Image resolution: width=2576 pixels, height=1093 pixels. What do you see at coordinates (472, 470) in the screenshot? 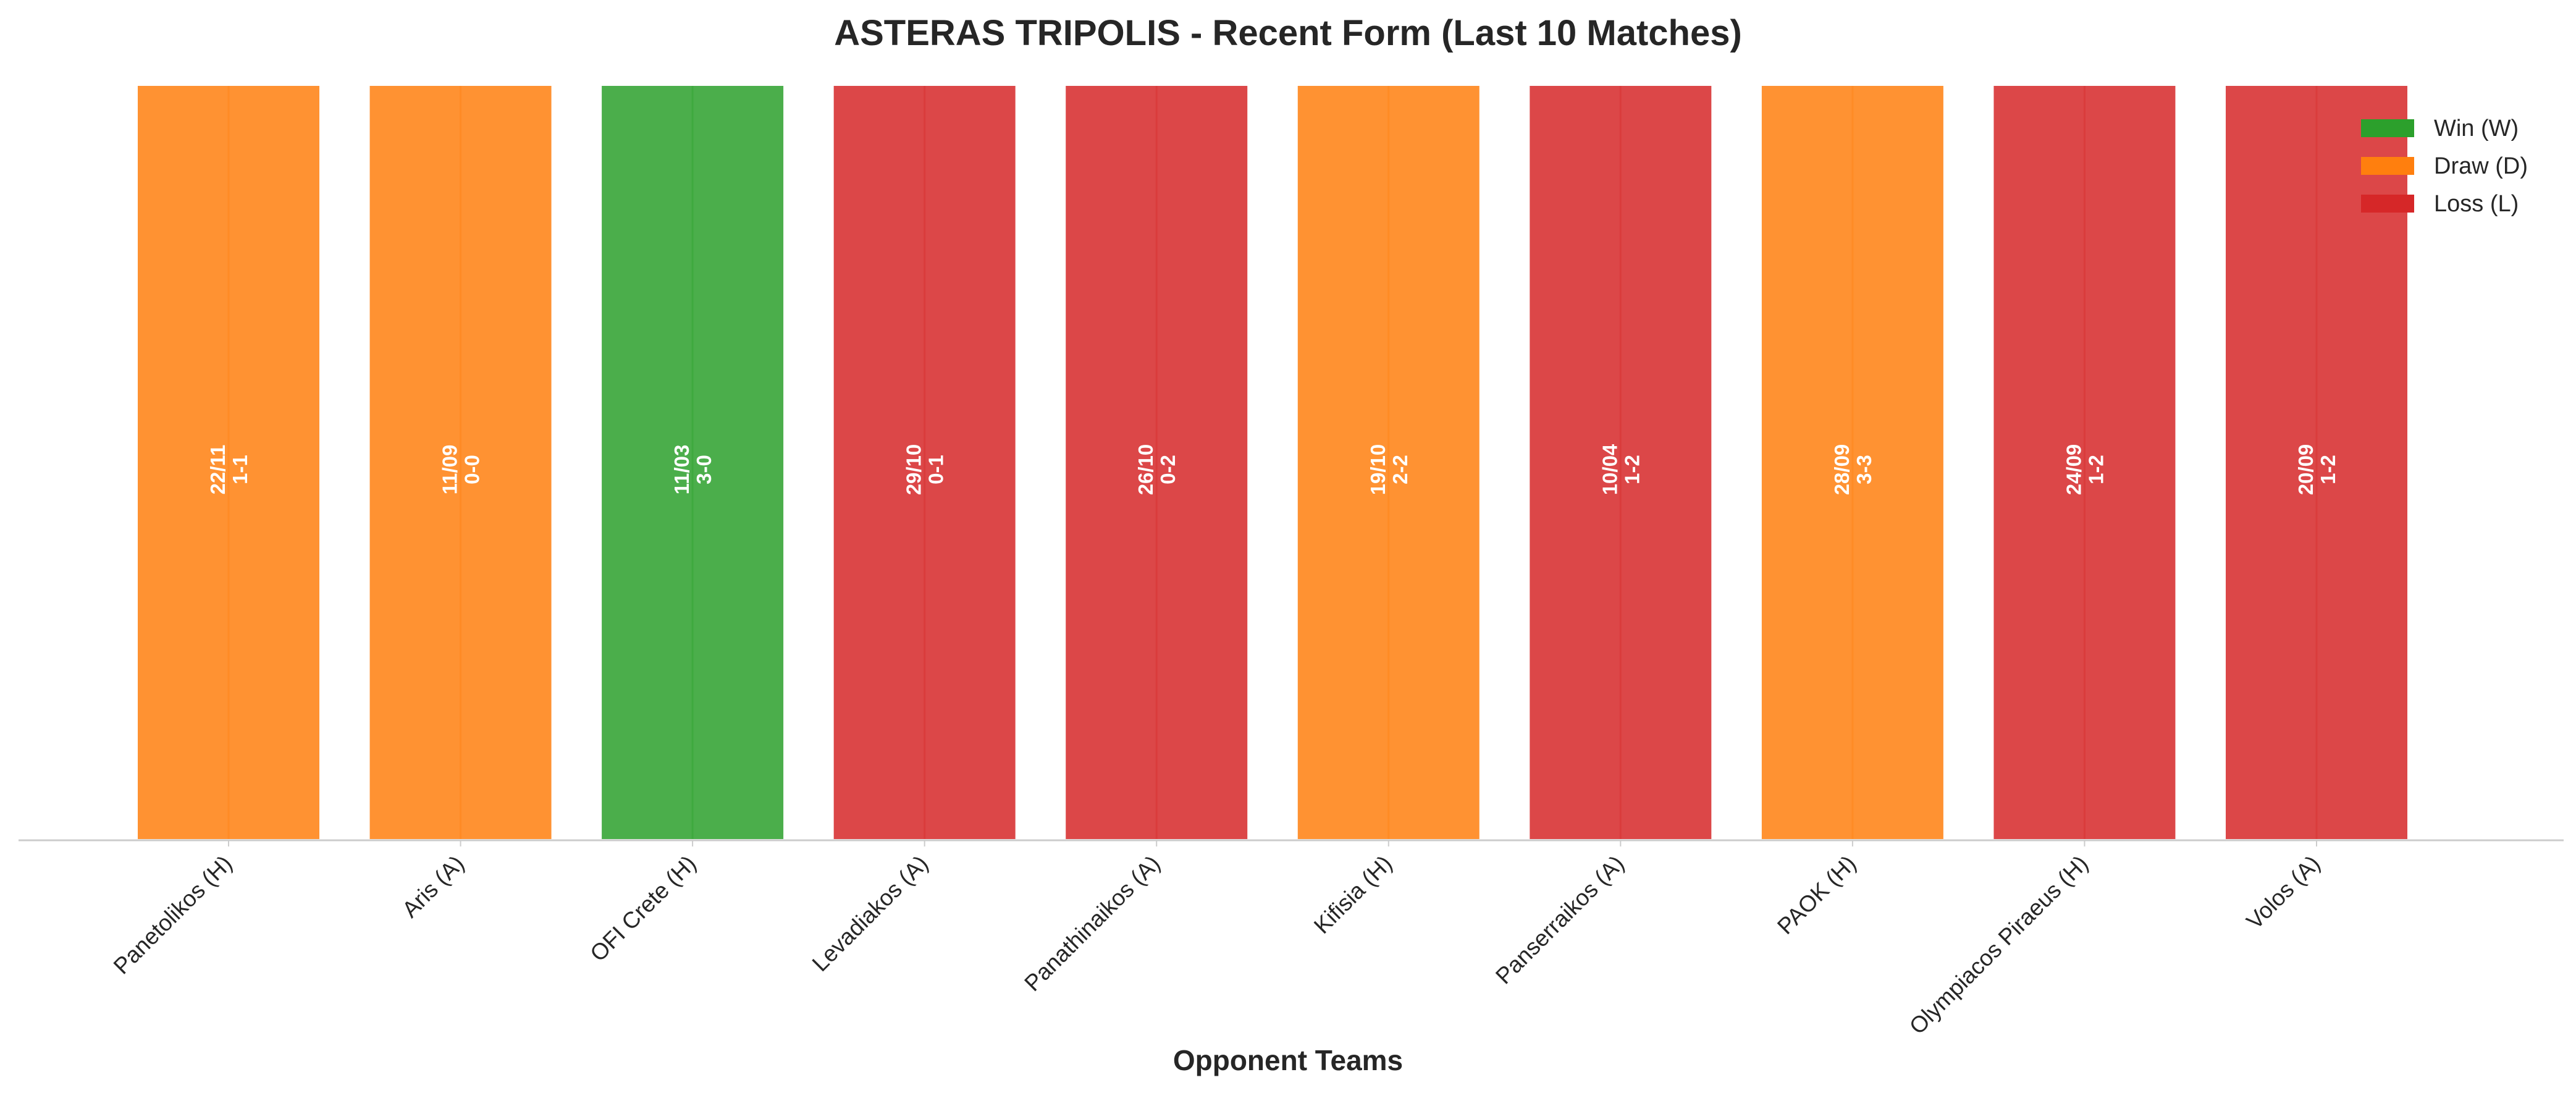
I see `bar-score: 0-0` at bounding box center [472, 470].